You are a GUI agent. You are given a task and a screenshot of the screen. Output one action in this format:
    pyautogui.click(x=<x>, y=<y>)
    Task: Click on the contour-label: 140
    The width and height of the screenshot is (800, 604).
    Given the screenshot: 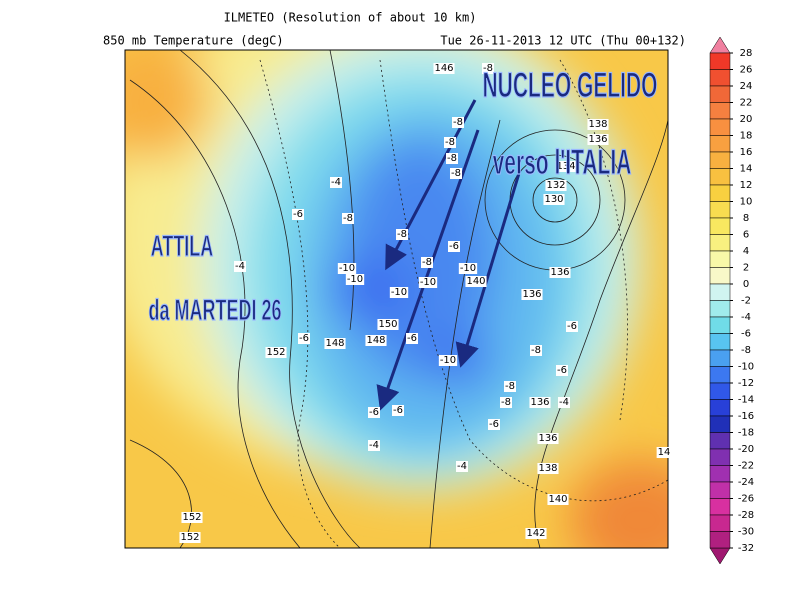 What is the action you would take?
    pyautogui.click(x=557, y=499)
    